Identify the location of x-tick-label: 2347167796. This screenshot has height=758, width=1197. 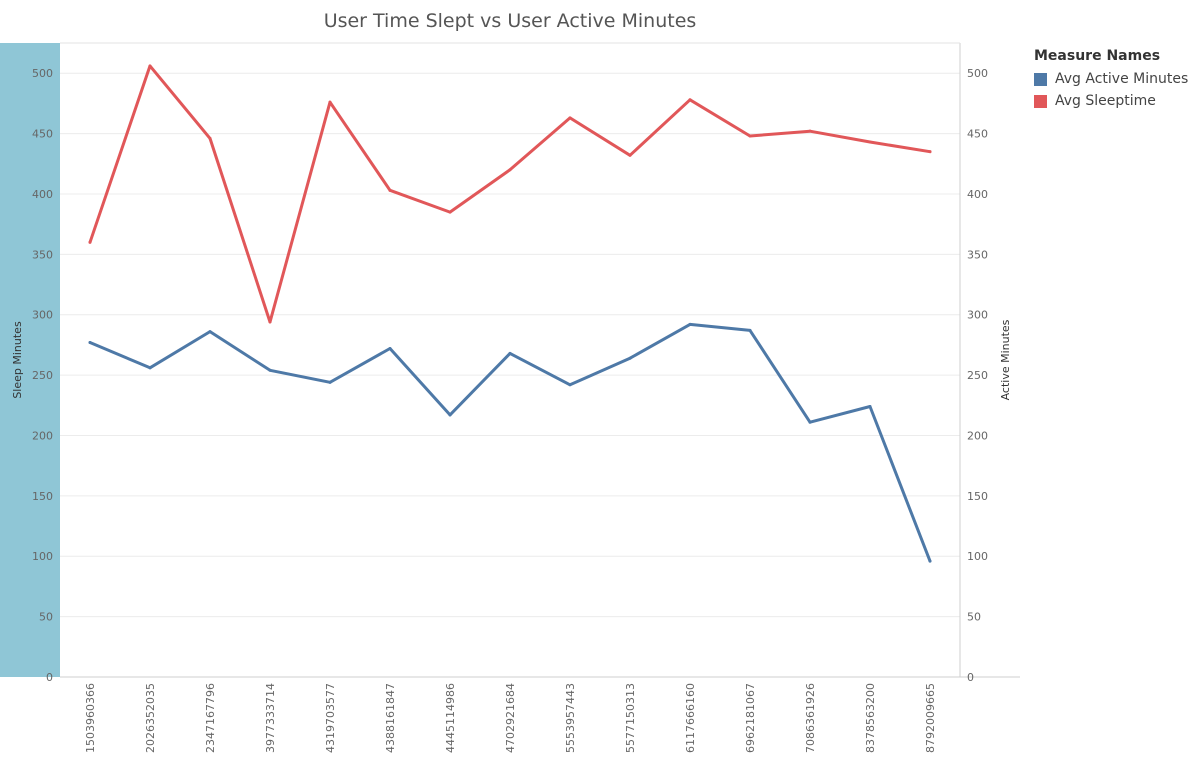
(210, 718).